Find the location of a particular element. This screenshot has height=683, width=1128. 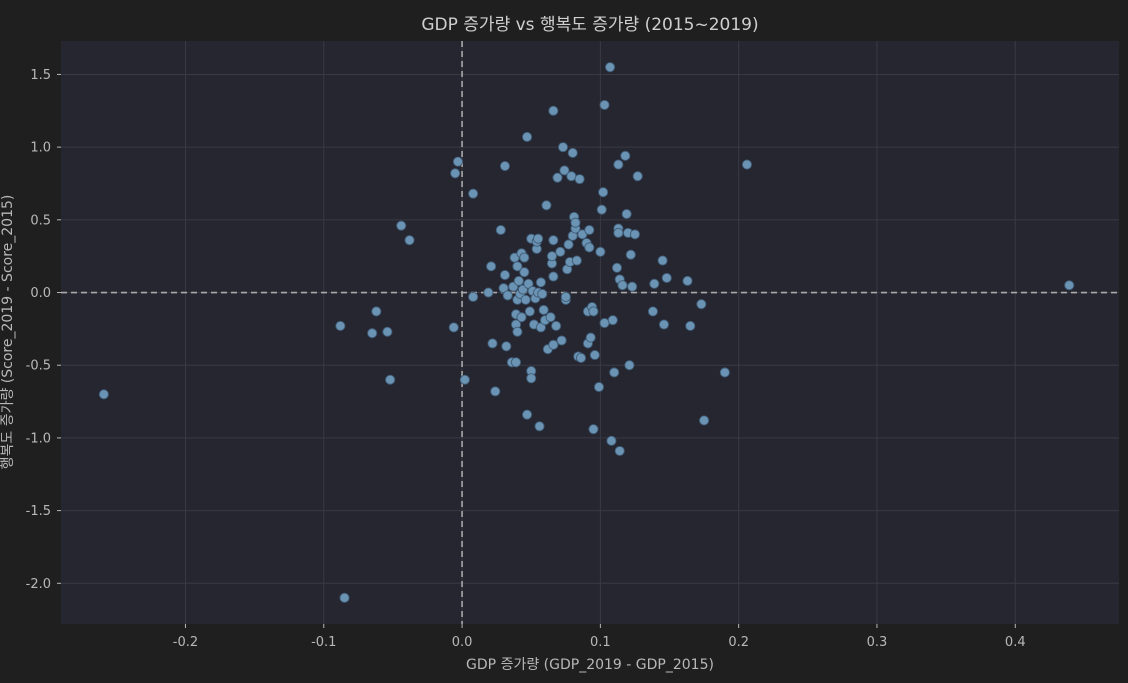

x-tick-label: 0.3 is located at coordinates (877, 642).